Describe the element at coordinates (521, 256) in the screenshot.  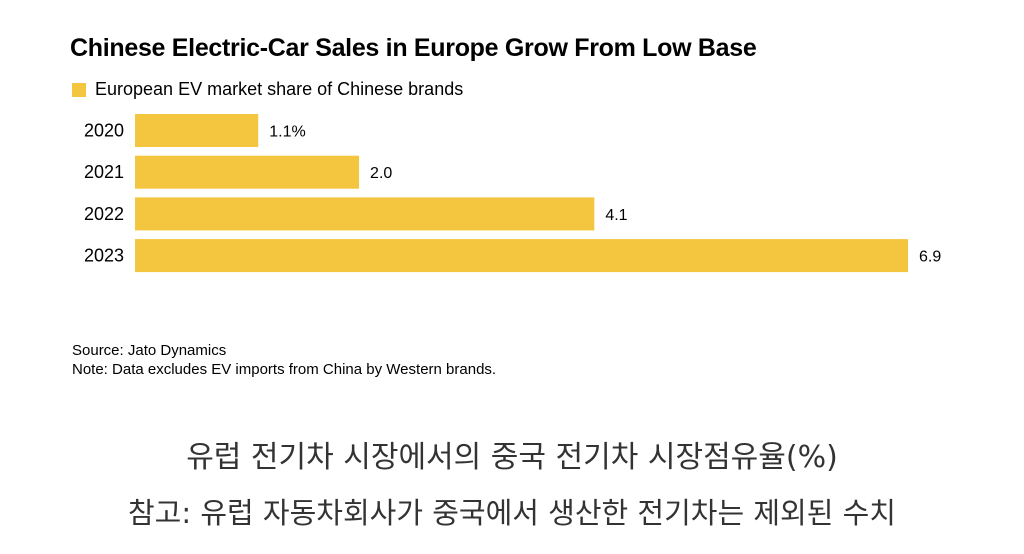
I see `bar-2023` at that location.